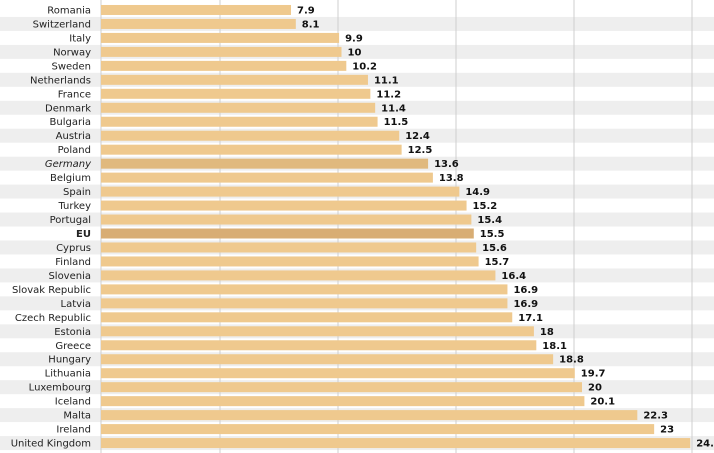  I want to click on category-label: Italy, so click(80, 38).